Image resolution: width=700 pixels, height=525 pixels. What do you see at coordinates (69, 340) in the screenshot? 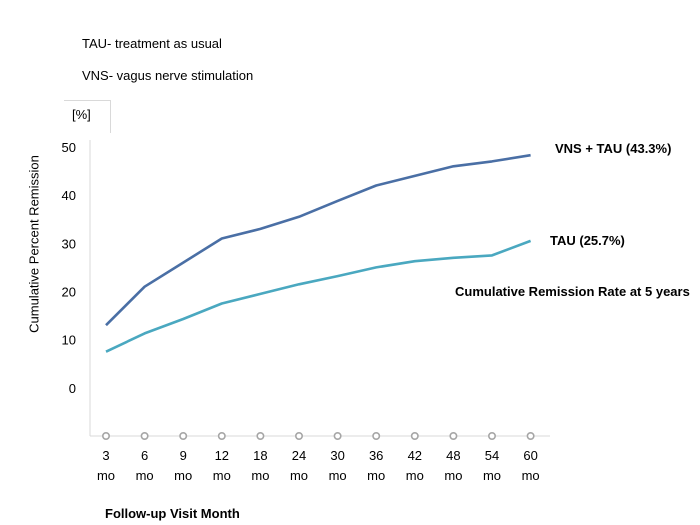
I see `y-tick-label: 10` at bounding box center [69, 340].